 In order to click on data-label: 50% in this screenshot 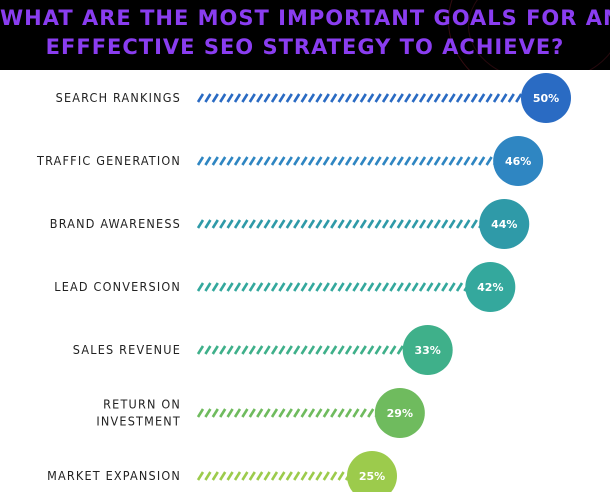, I will do `click(546, 98)`.